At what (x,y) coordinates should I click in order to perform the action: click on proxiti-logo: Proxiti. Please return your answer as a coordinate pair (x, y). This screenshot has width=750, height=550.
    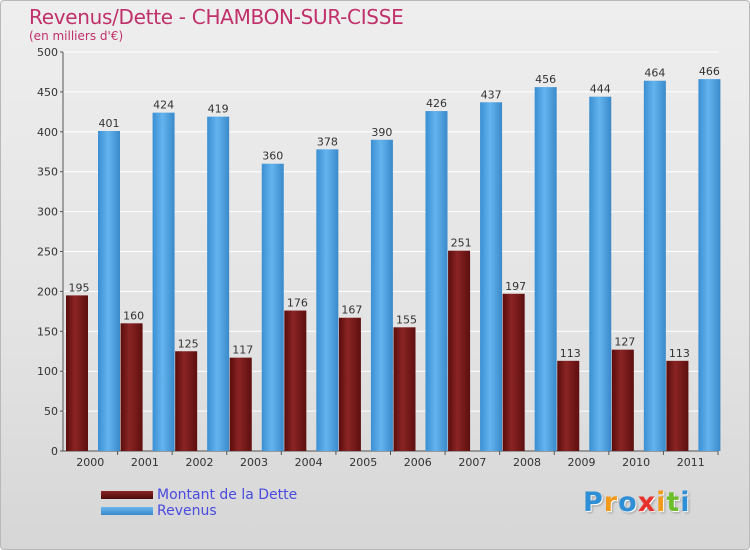
    Looking at the image, I should click on (637, 502).